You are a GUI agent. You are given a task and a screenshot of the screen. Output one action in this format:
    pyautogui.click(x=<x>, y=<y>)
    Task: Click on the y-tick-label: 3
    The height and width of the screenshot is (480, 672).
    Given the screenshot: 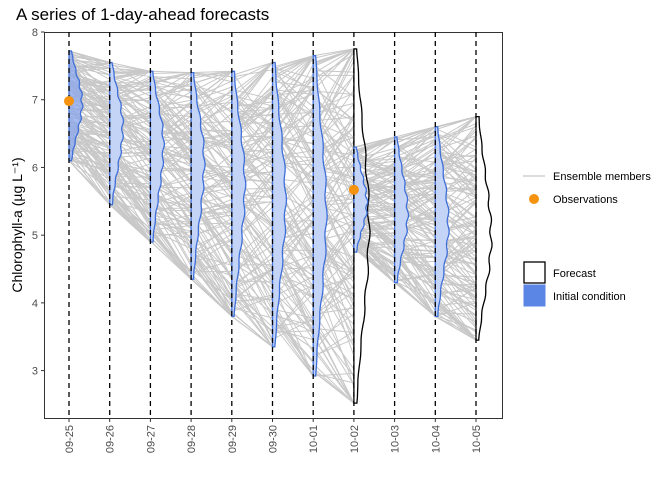 What is the action you would take?
    pyautogui.click(x=35, y=372)
    